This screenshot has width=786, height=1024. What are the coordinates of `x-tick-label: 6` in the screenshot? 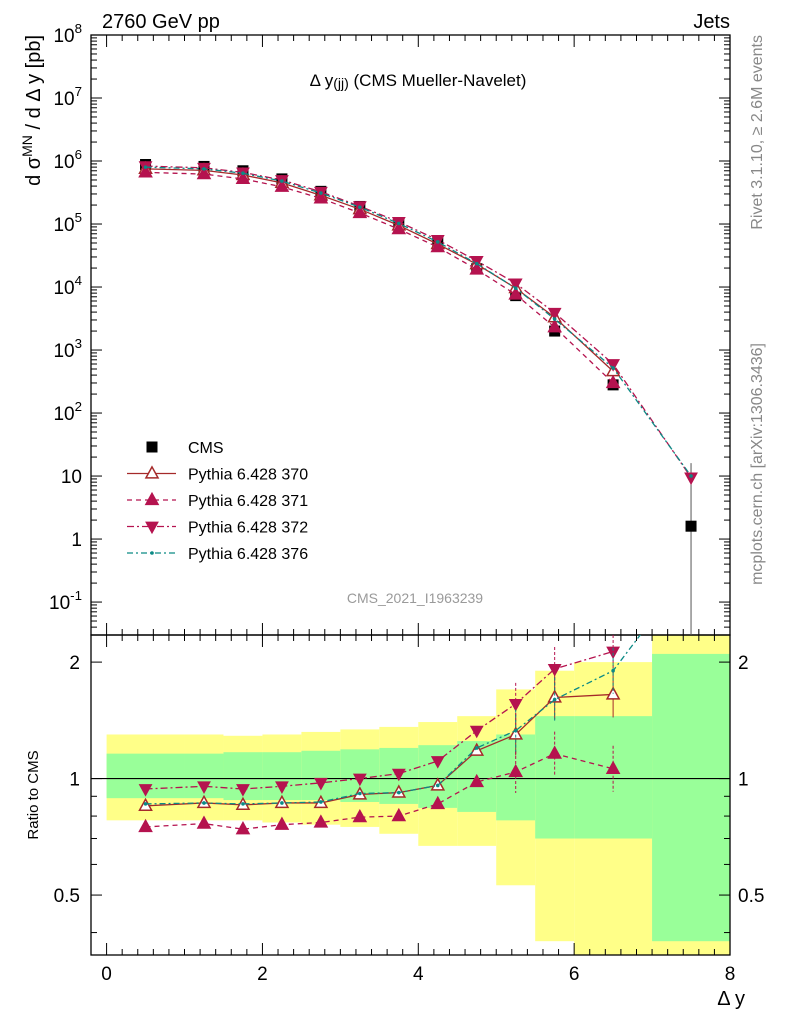 It's located at (574, 974).